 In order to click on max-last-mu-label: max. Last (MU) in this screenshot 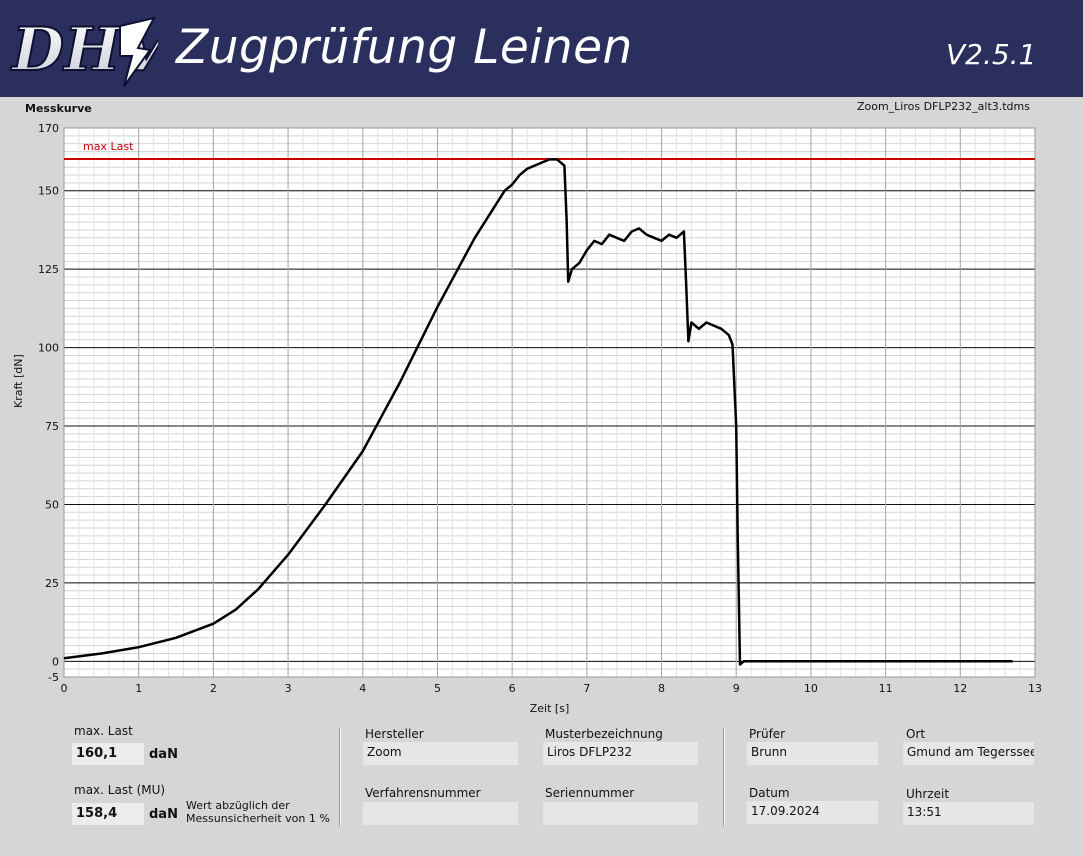, I will do `click(120, 790)`.